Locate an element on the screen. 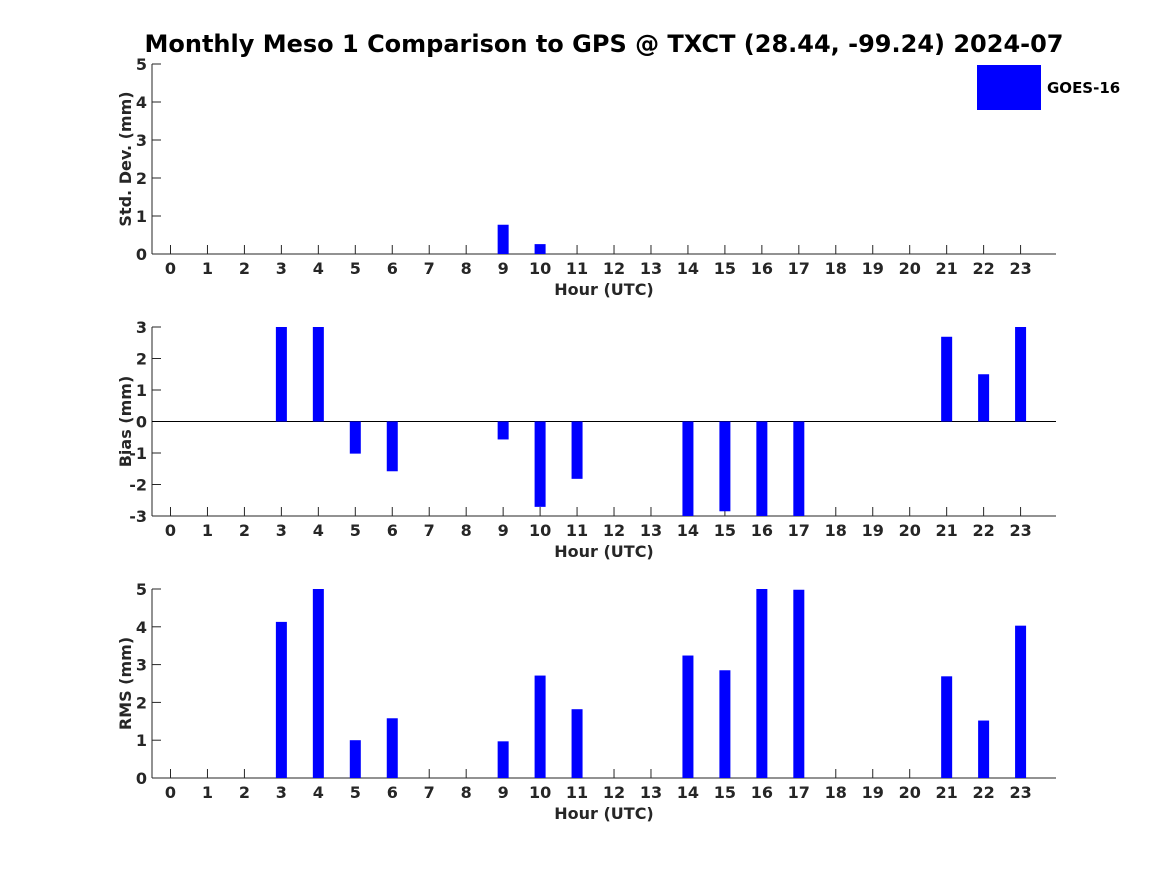 Image resolution: width=1167 pixels, height=875 pixels. legend-swatch is located at coordinates (1009, 87).